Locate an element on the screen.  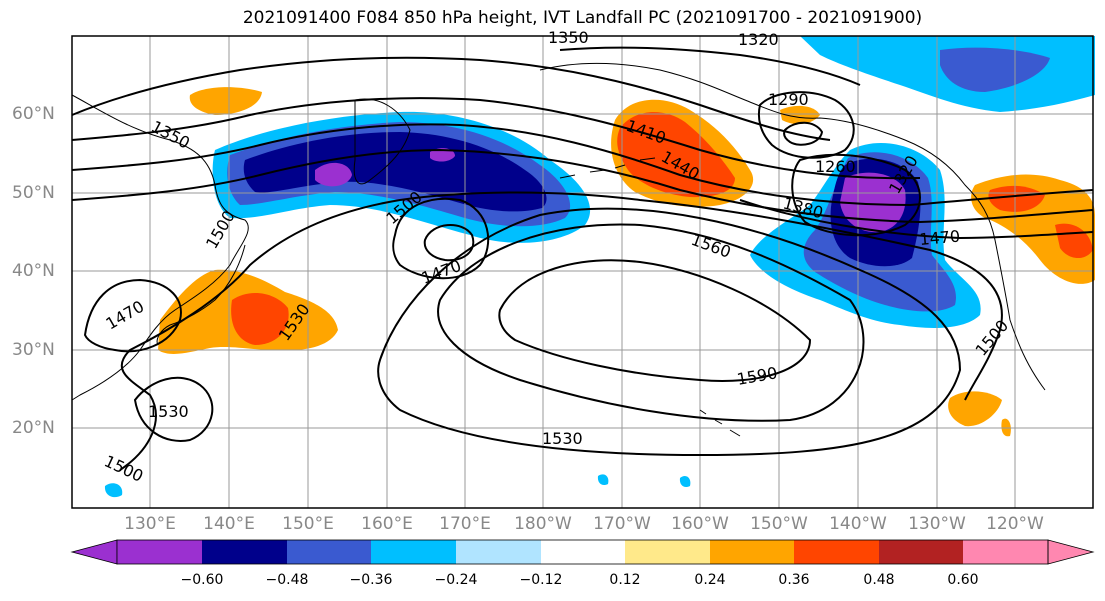
colorbar-tick-label: −0.60 is located at coordinates (202, 580).